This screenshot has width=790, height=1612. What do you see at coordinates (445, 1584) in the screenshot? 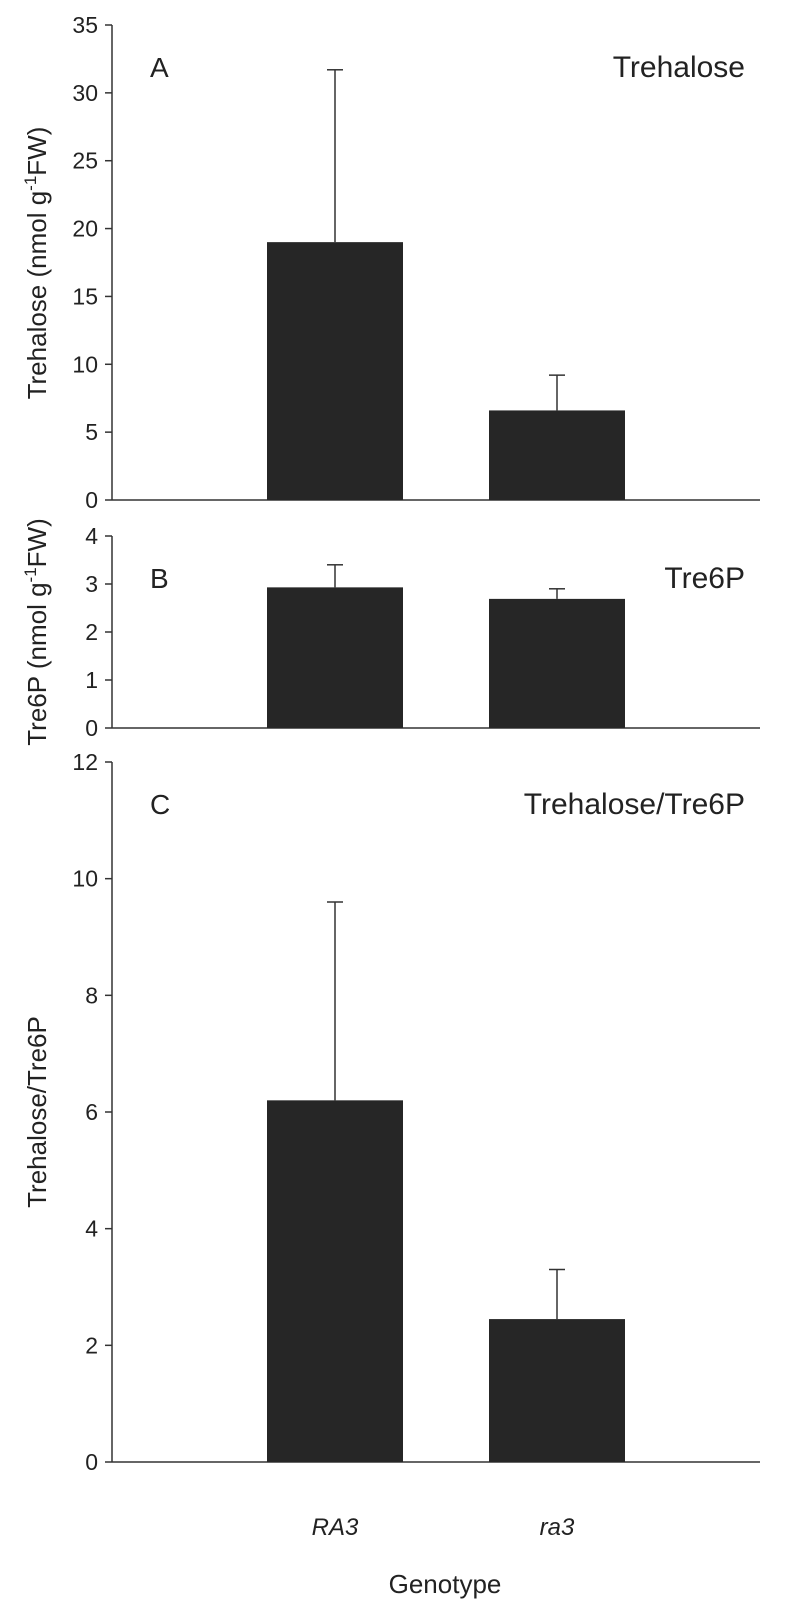
I see `x-axis-title: Genotype` at bounding box center [445, 1584].